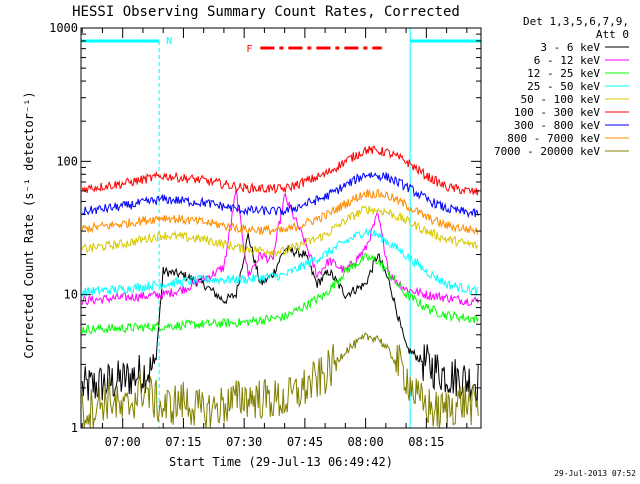  Describe the element at coordinates (563, 86) in the screenshot. I see `legend-label-4: 25 - 50 keV` at that location.